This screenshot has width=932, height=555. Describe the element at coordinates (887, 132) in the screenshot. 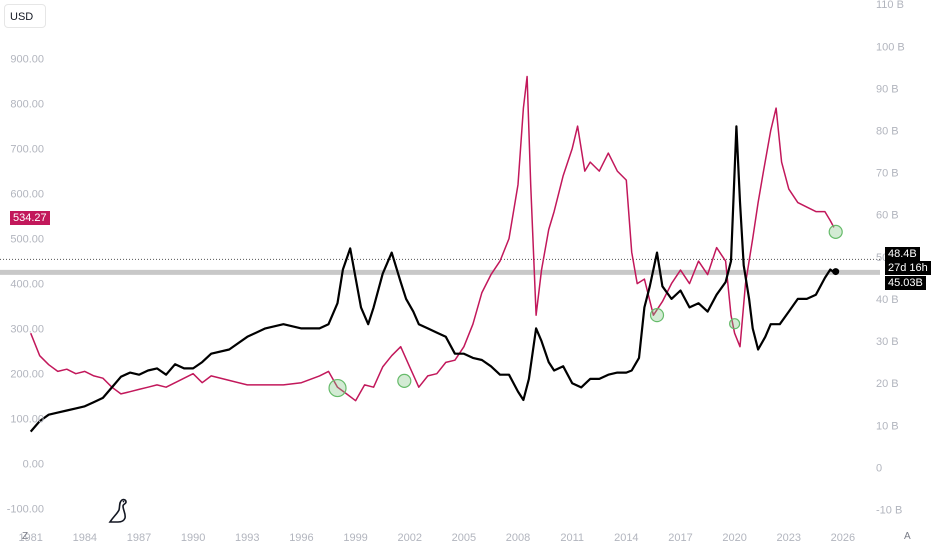

I see `right-tick-label: 80 B` at that location.